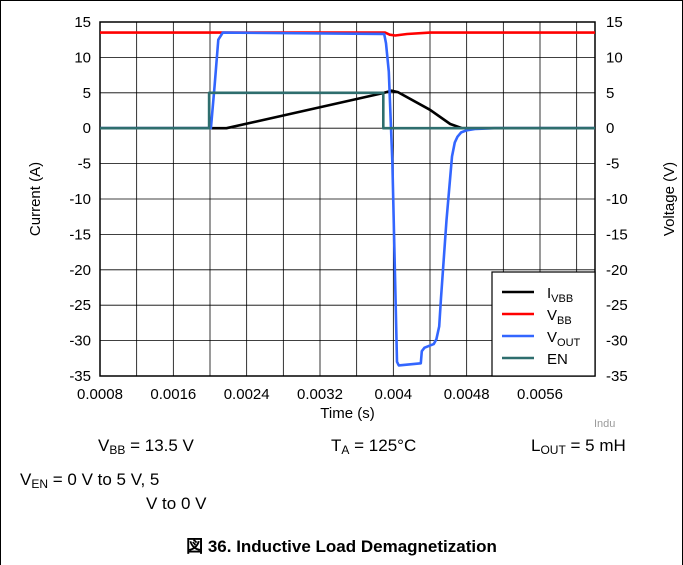 The width and height of the screenshot is (683, 565). Describe the element at coordinates (540, 394) in the screenshot. I see `x-tick-label: 0.0056` at that location.